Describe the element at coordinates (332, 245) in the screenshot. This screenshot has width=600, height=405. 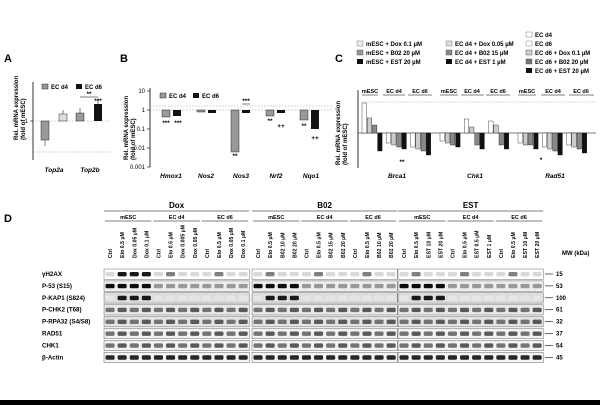
I see `lane-label: B02 15 µM` at that location.